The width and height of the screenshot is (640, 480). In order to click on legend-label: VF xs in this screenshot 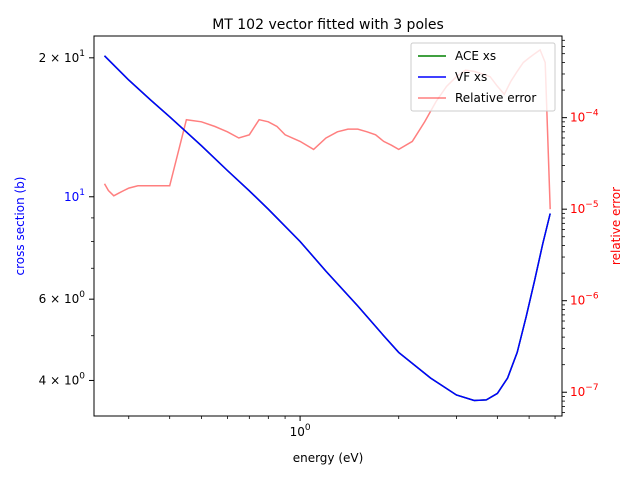, I will do `click(471, 77)`.